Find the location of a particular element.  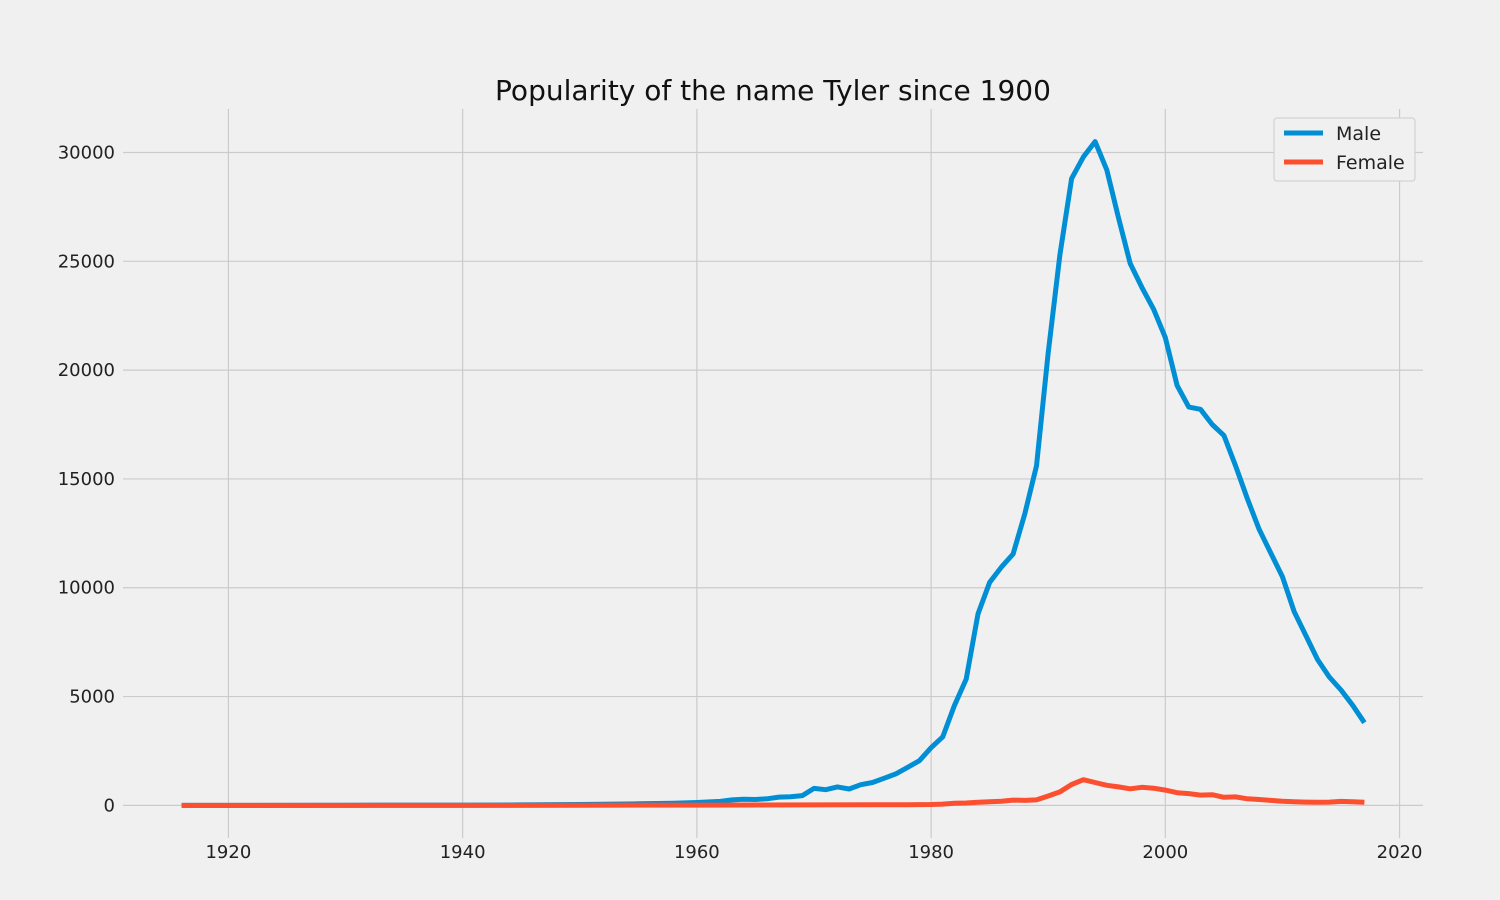

x-tick-label-1940: 1940 is located at coordinates (463, 852).